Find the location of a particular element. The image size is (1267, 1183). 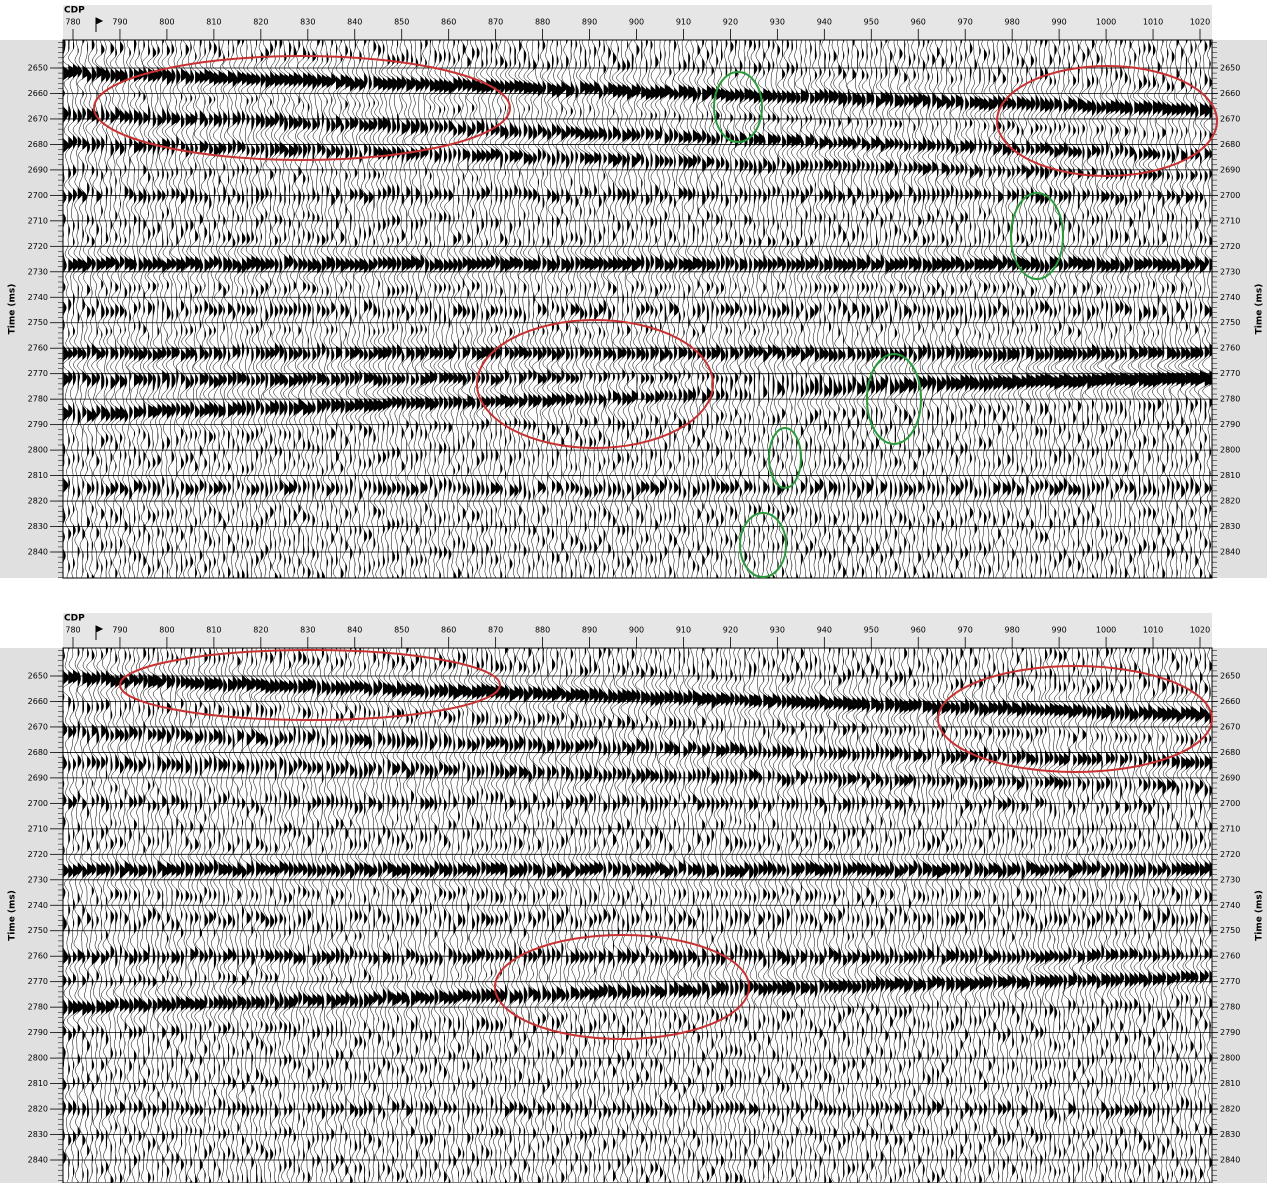

cdp-tick-label: 790 is located at coordinates (119, 630).